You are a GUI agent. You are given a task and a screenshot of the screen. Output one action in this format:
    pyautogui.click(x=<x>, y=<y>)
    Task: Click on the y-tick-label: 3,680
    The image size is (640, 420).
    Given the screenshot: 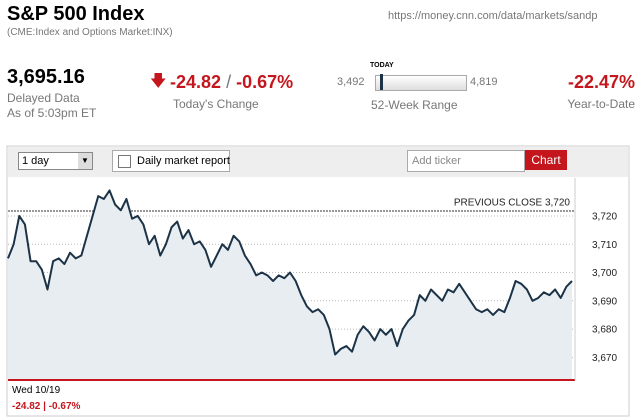 What is the action you would take?
    pyautogui.click(x=604, y=330)
    